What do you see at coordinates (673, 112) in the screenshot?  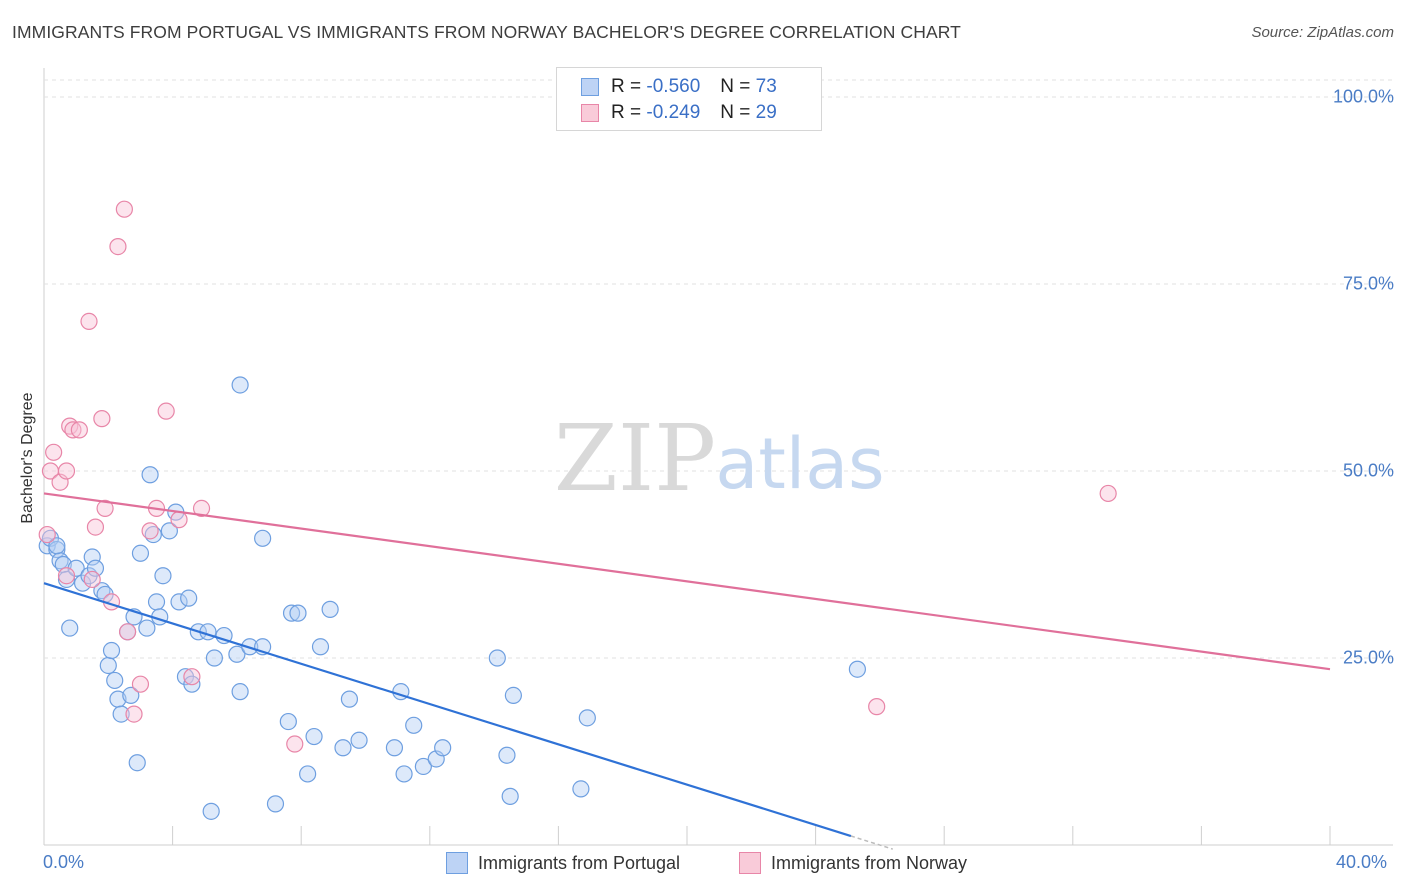 I see `r-value: -0.249` at bounding box center [673, 112].